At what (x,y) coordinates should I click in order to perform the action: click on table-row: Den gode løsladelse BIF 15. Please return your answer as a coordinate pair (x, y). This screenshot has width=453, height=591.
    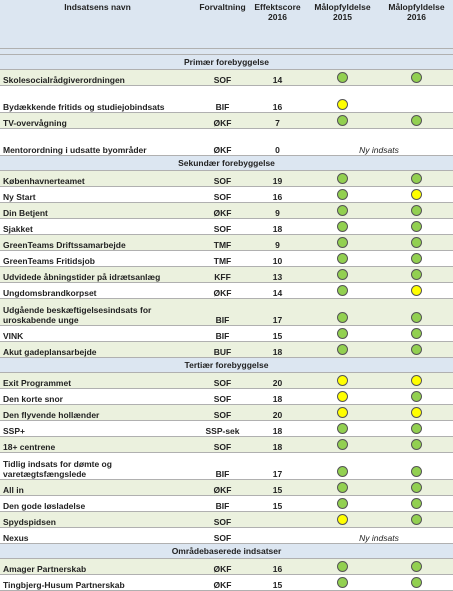
    Looking at the image, I should click on (226, 503).